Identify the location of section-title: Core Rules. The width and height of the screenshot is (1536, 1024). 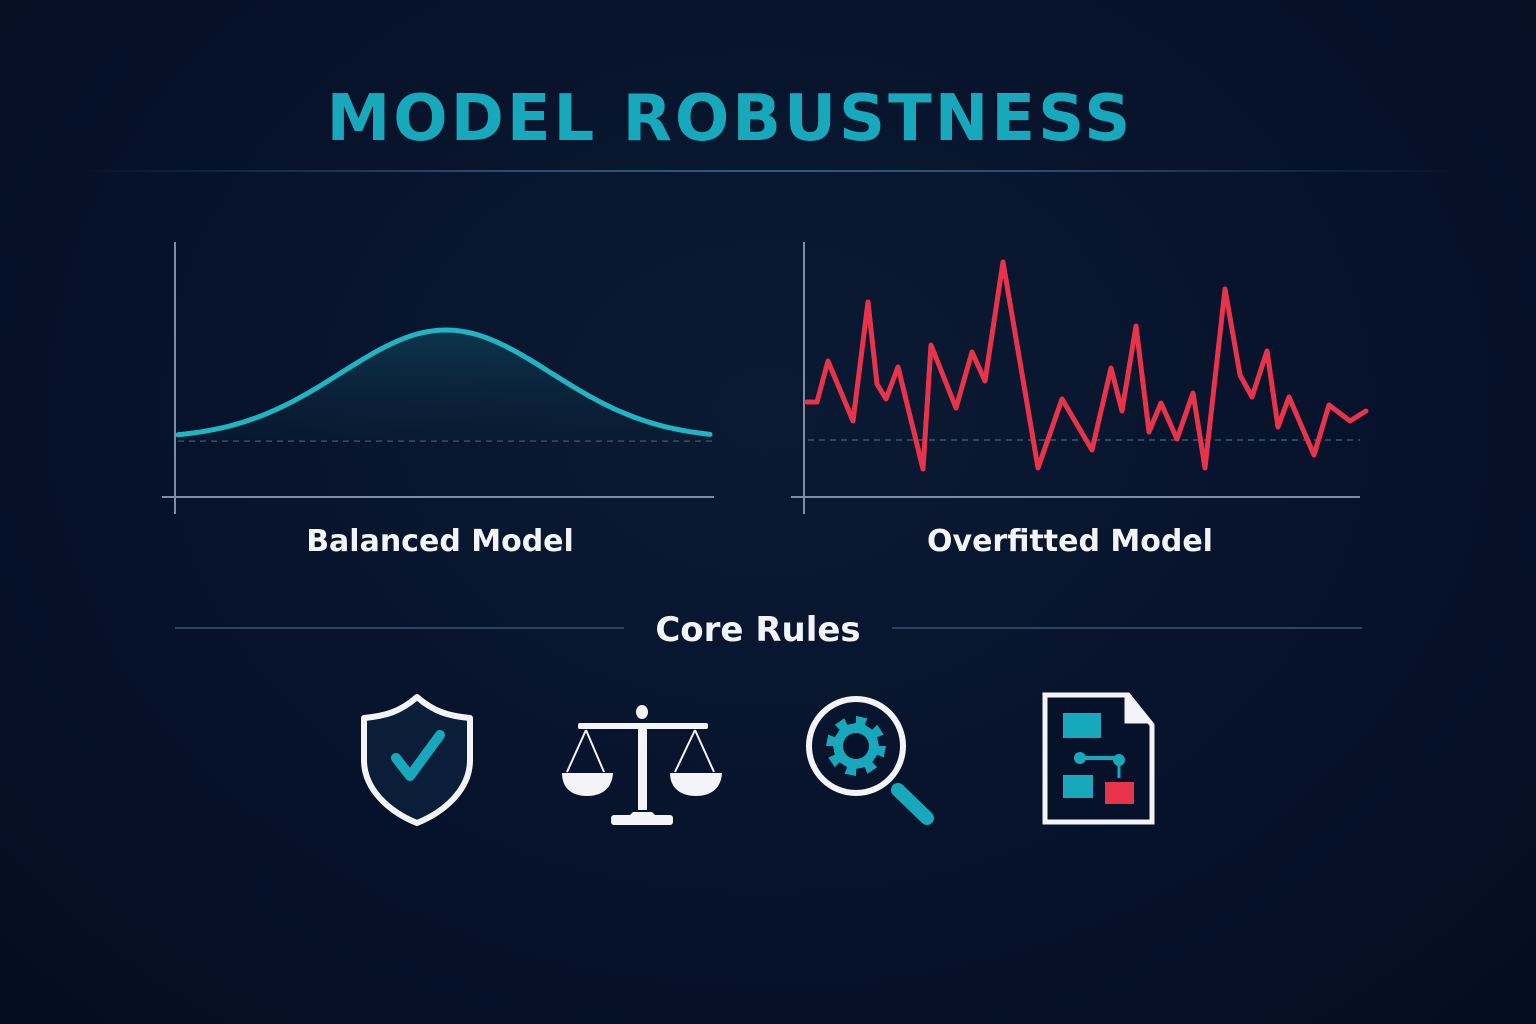
(758, 630).